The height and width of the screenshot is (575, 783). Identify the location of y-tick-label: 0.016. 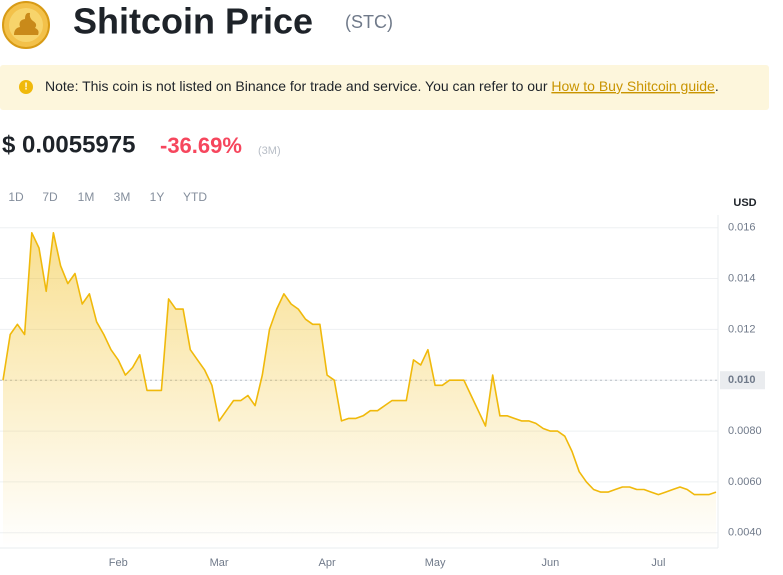
(742, 228).